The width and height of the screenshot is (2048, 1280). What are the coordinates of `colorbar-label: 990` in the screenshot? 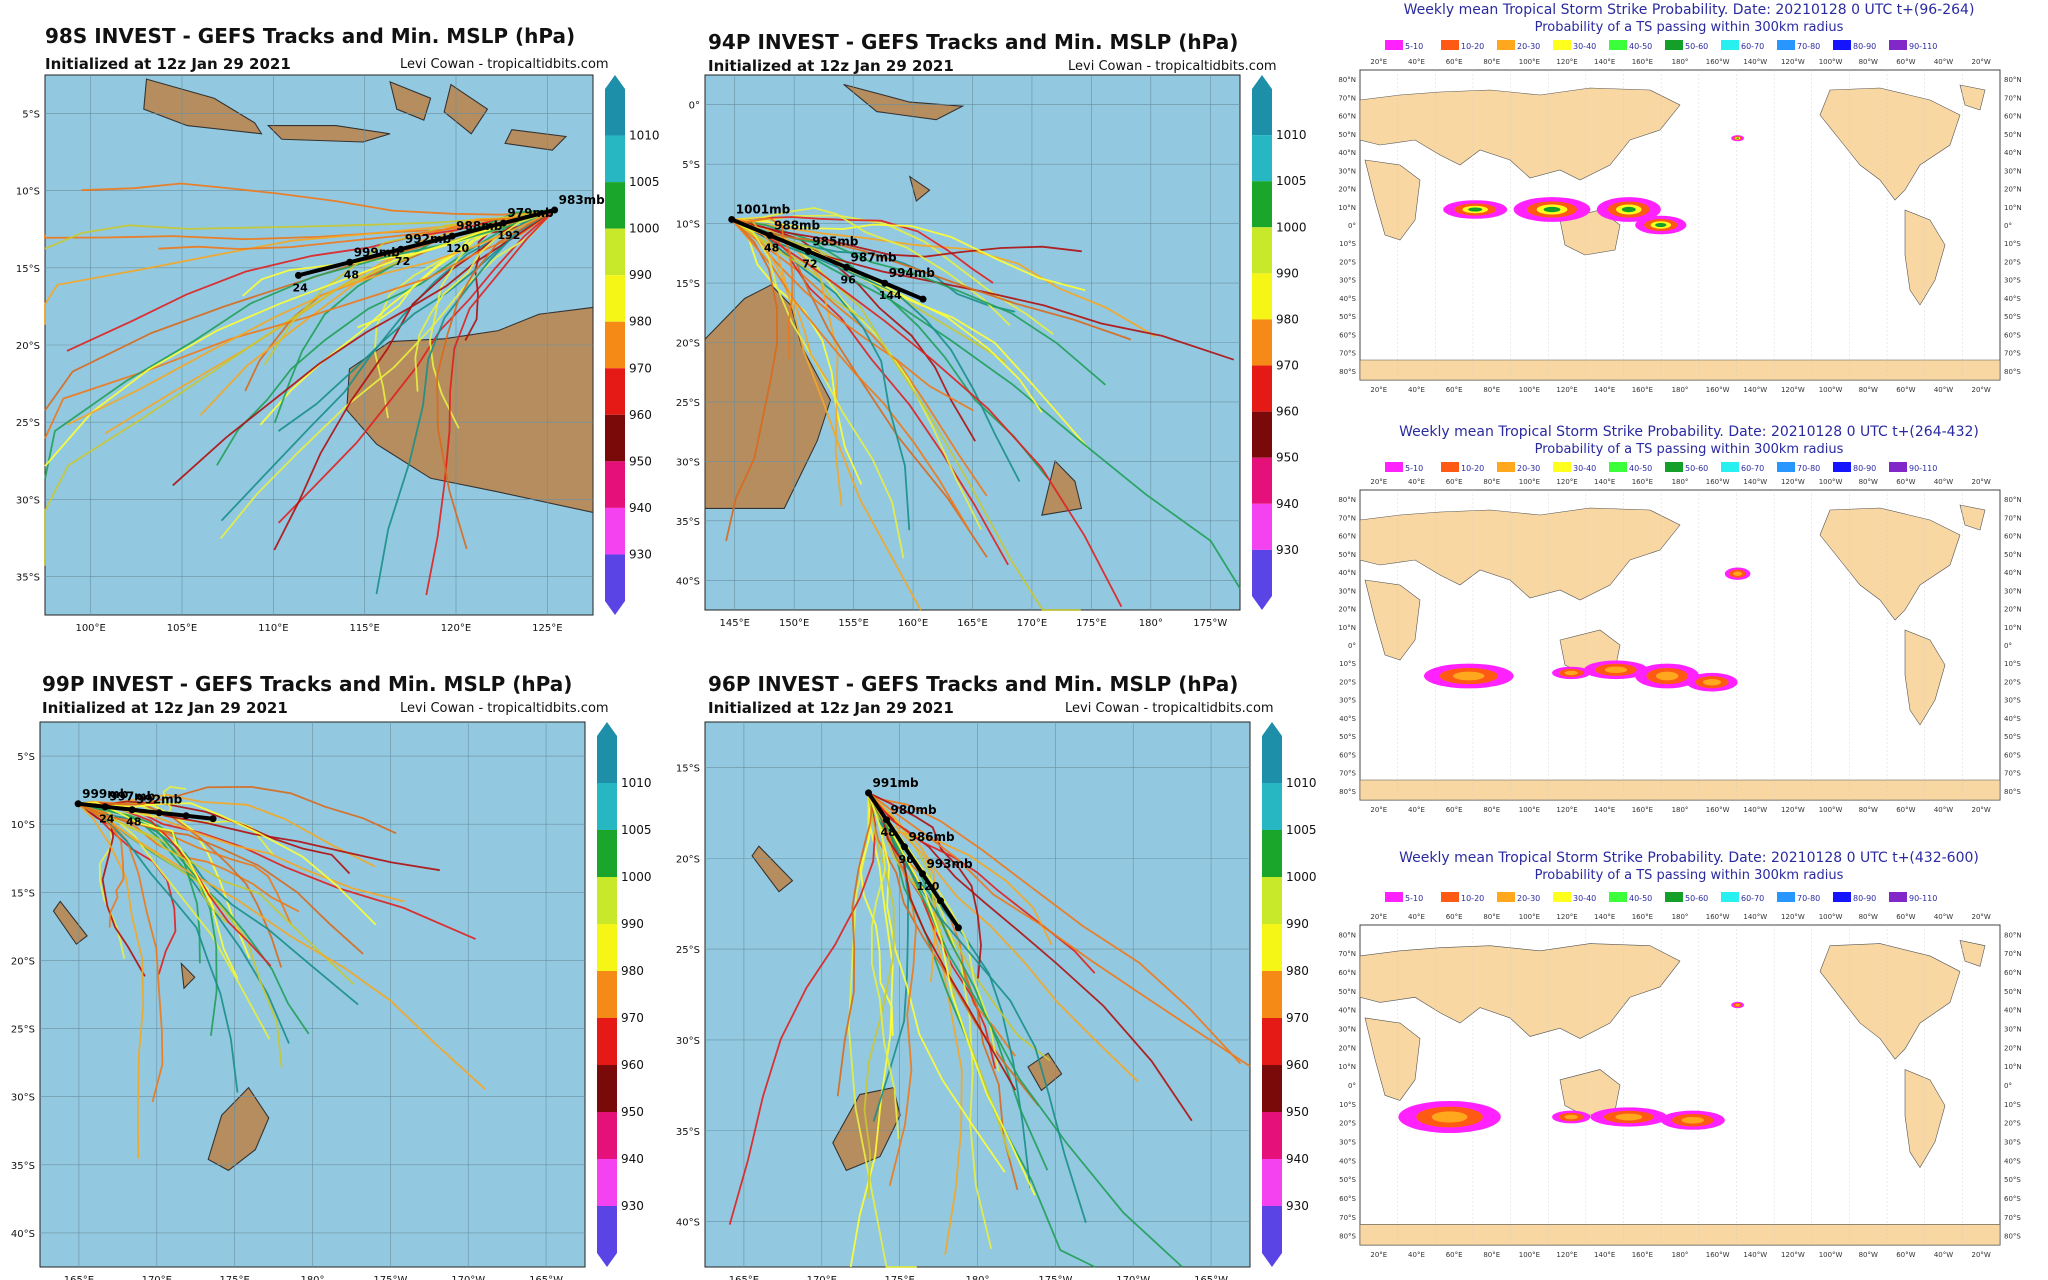 It's located at (1287, 273).